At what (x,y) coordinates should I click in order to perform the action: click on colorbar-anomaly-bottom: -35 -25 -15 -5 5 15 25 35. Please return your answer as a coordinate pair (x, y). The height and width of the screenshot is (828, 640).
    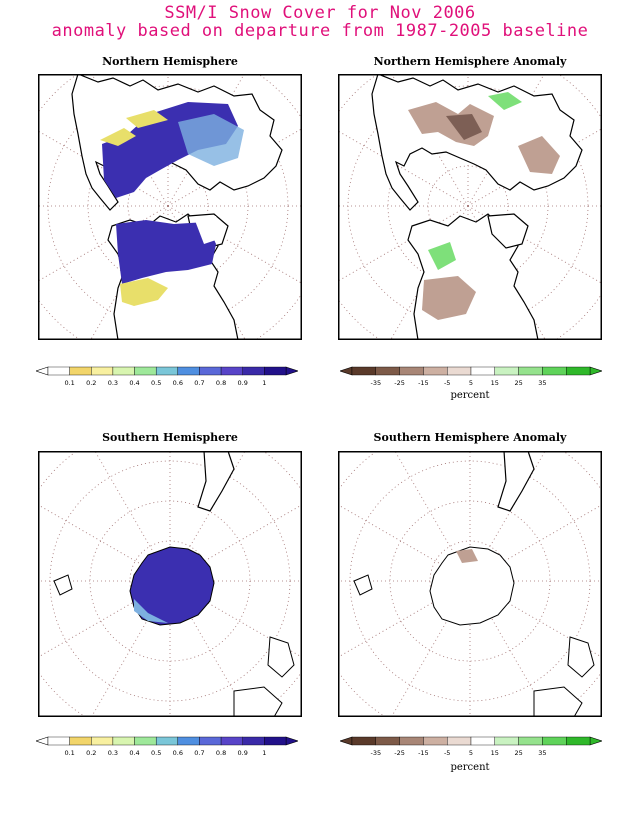
    Looking at the image, I should click on (471, 746).